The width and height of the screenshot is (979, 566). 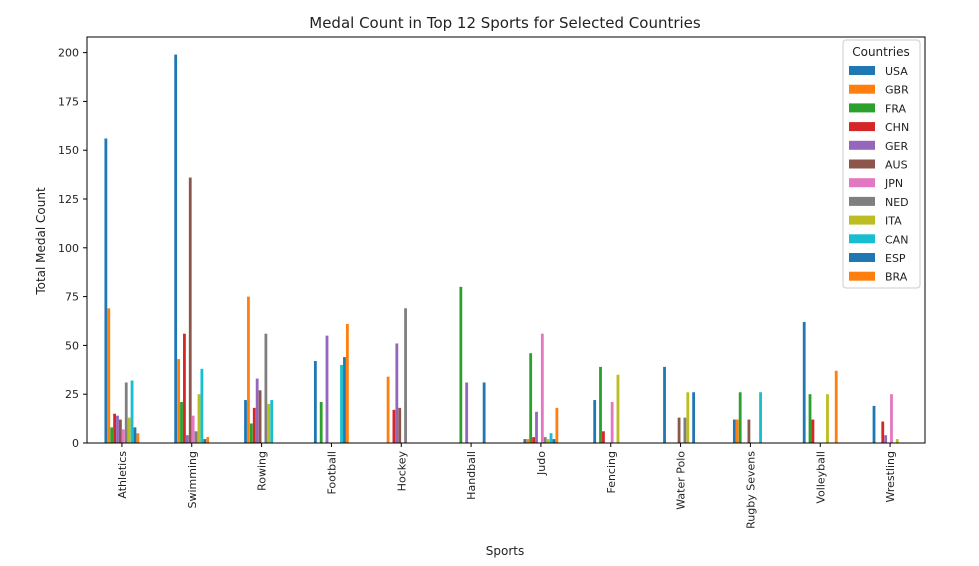 I want to click on legend-title: Countries, so click(x=881, y=52).